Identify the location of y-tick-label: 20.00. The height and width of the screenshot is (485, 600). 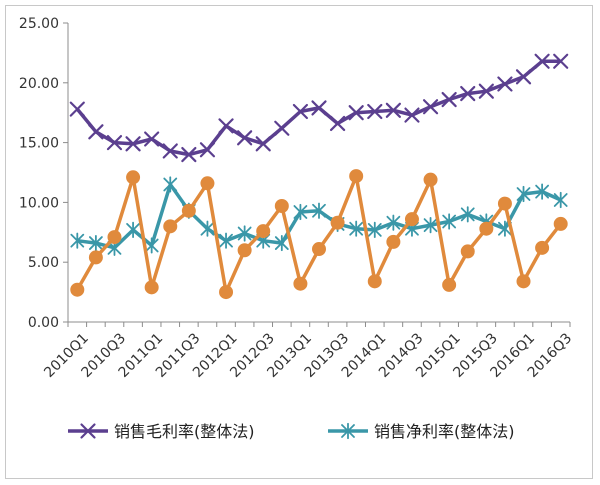
(39, 84).